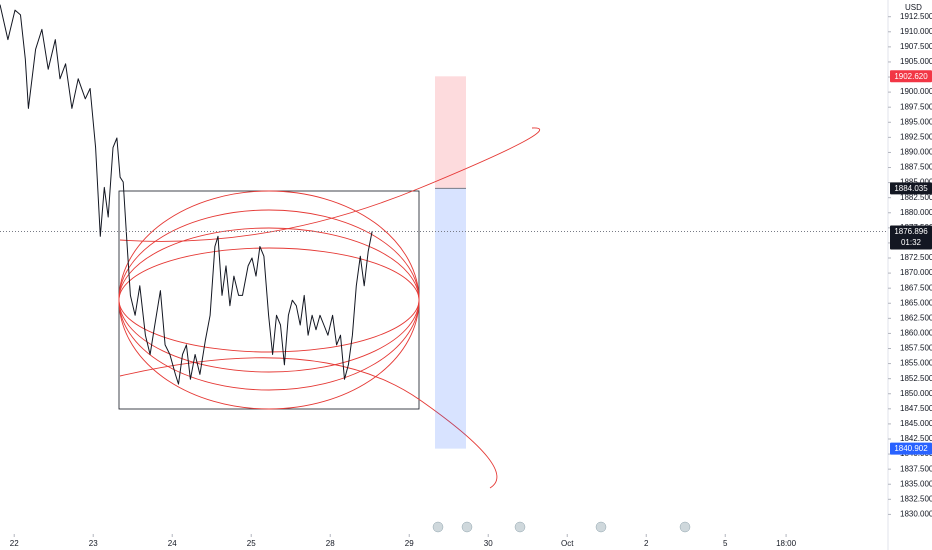 The image size is (932, 550). Describe the element at coordinates (916, 167) in the screenshot. I see `y-tick-label: 1887.500` at that location.